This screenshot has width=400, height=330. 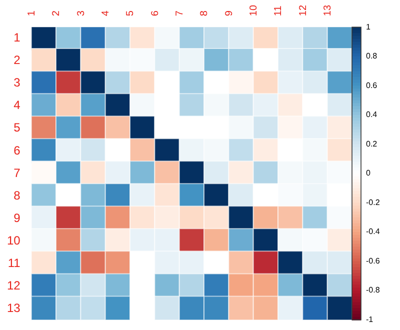 I want to click on x-tick-label: 1, so click(x=32, y=13).